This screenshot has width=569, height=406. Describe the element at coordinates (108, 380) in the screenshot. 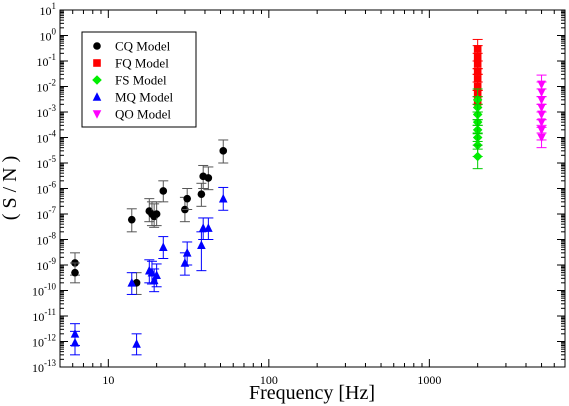

I see `x-tick-label: 10` at that location.